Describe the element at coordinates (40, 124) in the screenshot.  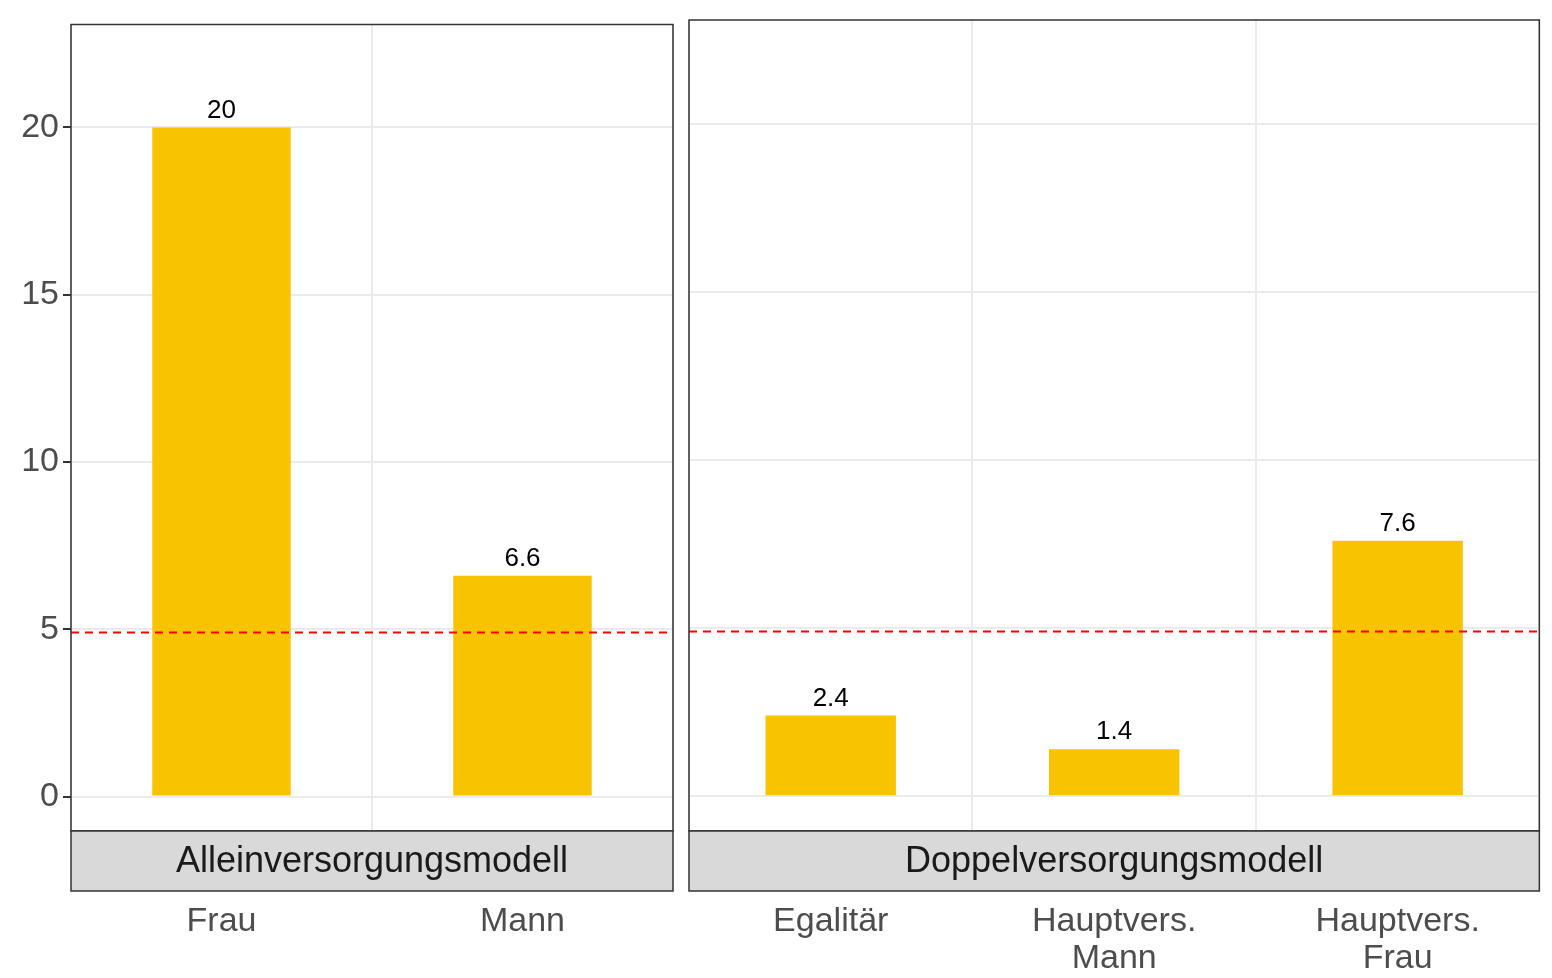
I see `y-tick-label: 20` at that location.